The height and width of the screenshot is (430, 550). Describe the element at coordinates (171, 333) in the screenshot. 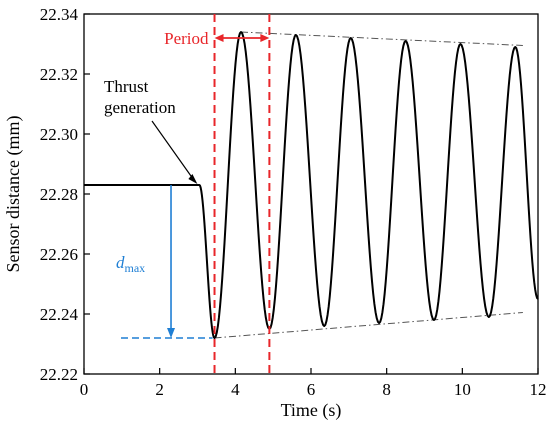

I see `dmax-arrow-head` at that location.